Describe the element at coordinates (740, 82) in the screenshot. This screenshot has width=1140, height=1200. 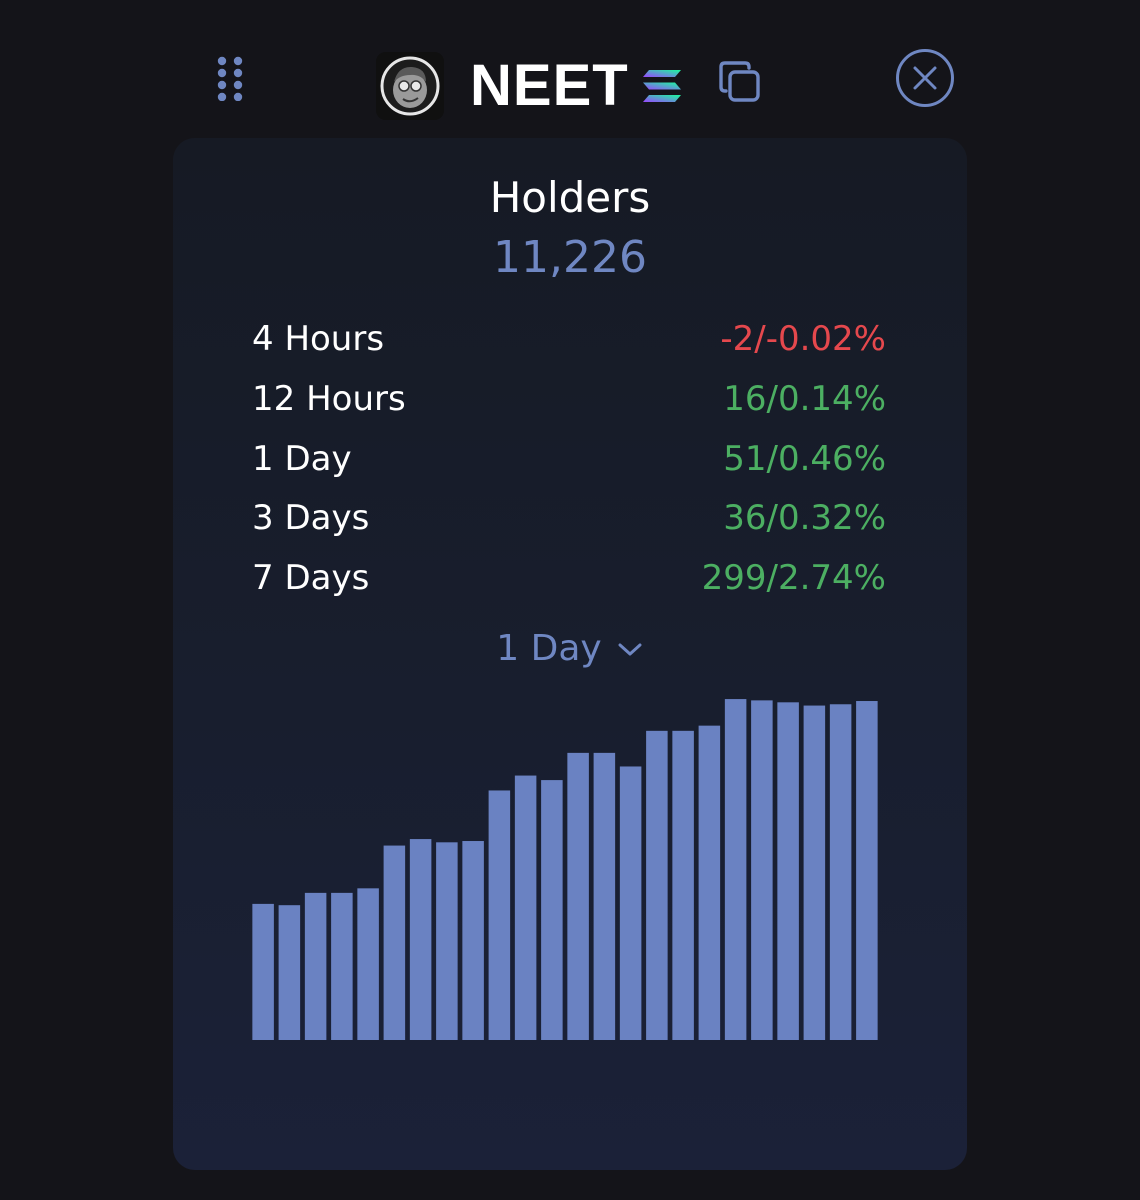
I see `copy-icon` at that location.